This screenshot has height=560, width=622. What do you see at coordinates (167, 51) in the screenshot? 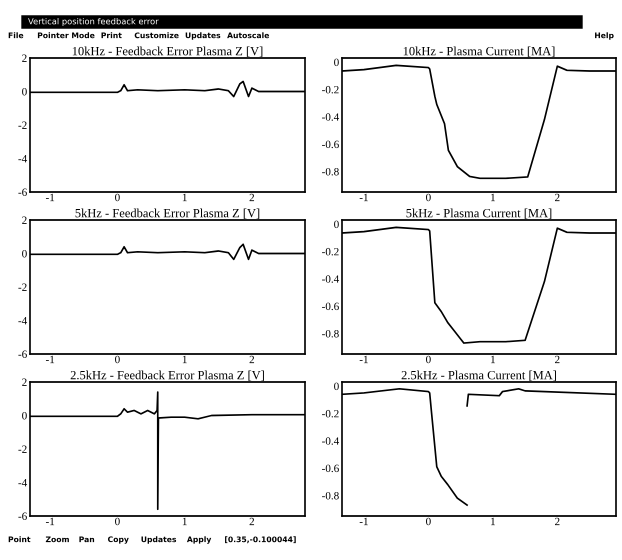
I see `chart-title: 10kHz - Feedback Error Plasma Z [V]` at bounding box center [167, 51].